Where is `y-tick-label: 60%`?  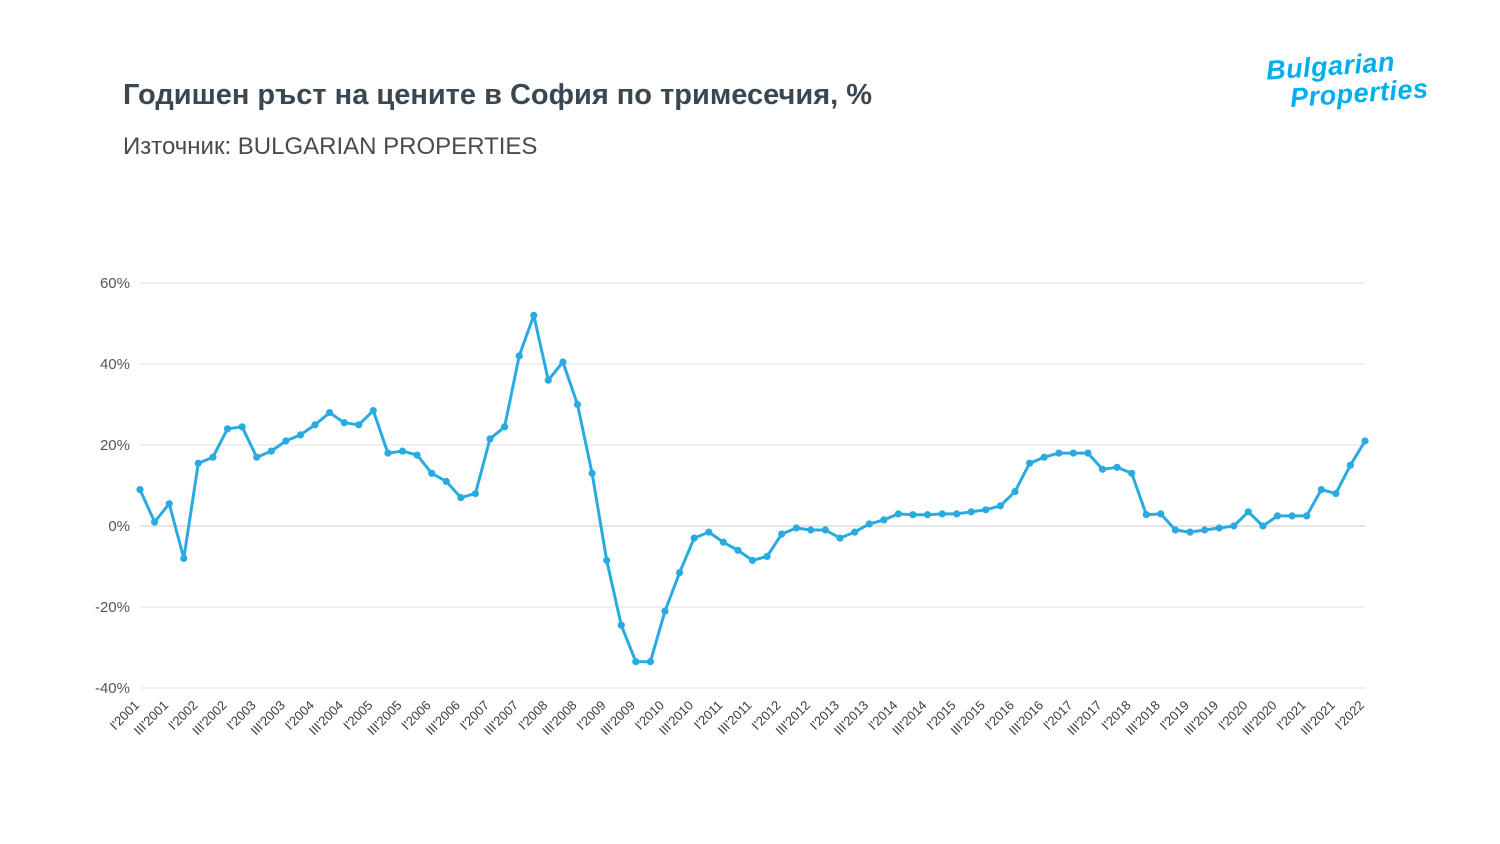 y-tick-label: 60% is located at coordinates (115, 283).